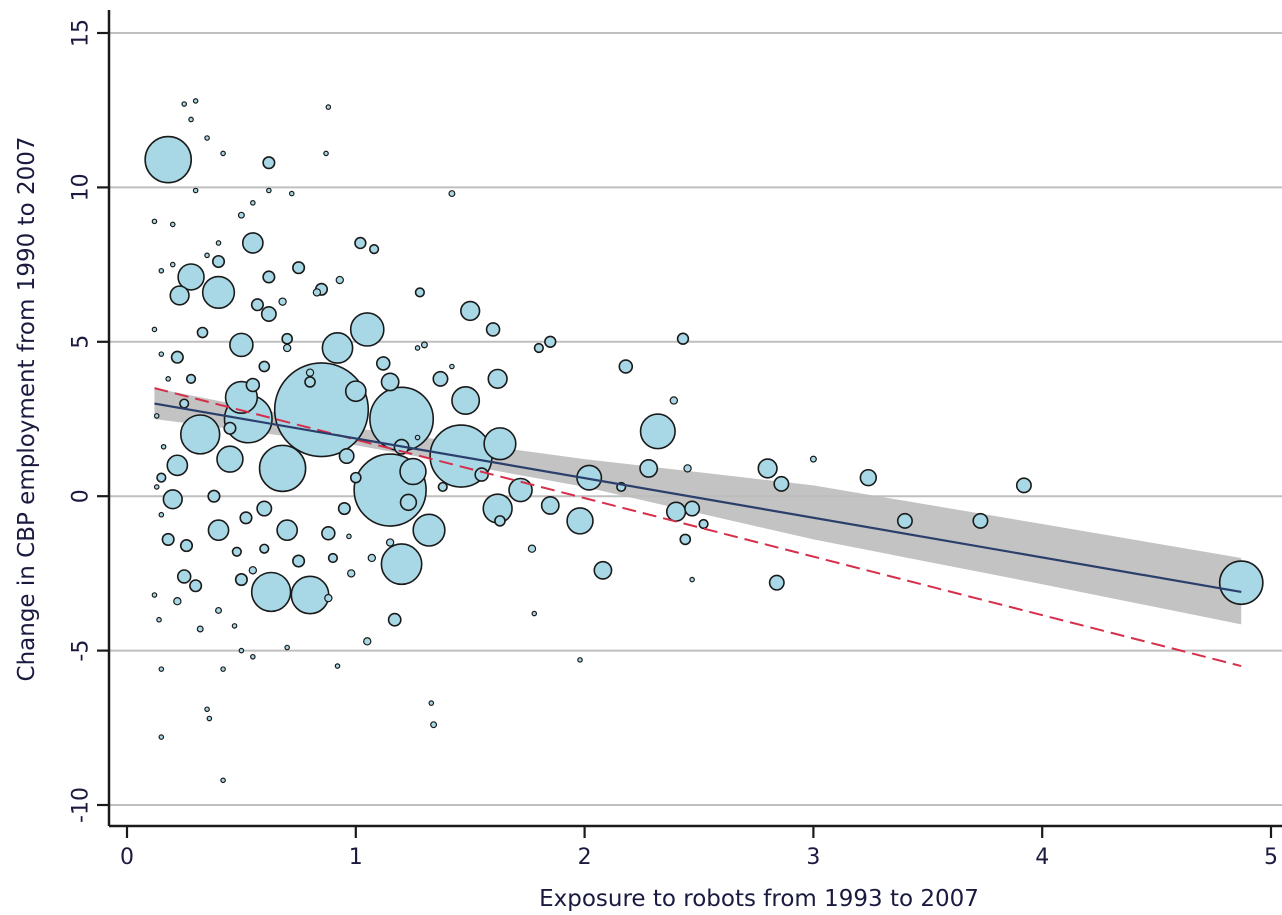 This screenshot has height=915, width=1282. Describe the element at coordinates (759, 899) in the screenshot. I see `x-axis-label: Exposure to robots from 1993 to 2007` at that location.